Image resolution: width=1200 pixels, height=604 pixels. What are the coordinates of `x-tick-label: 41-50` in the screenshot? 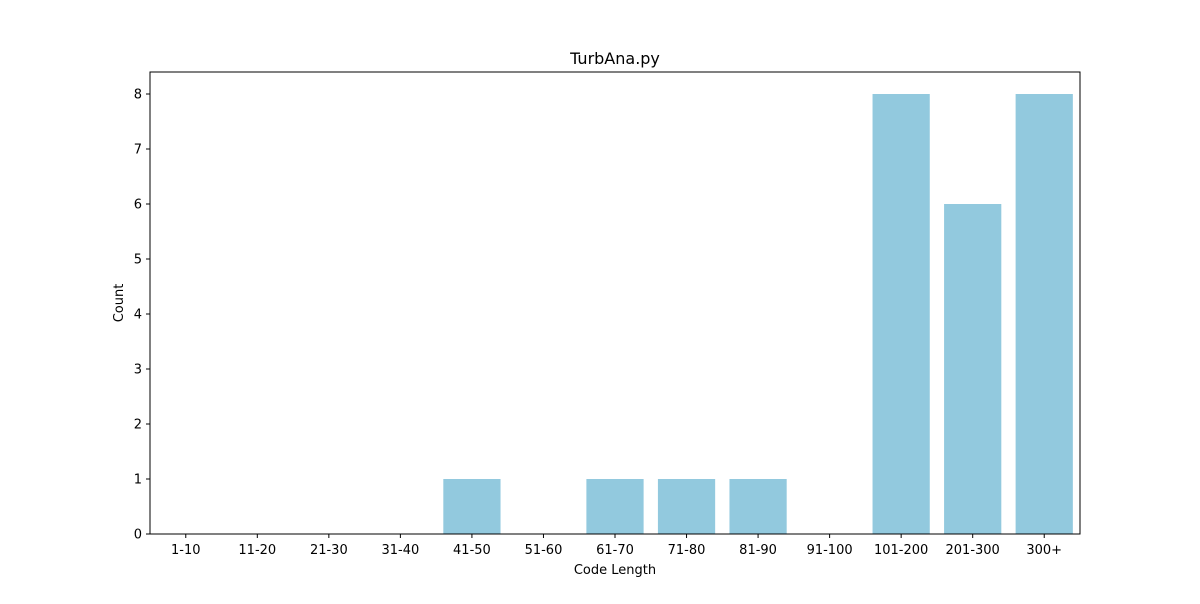 It's located at (472, 550).